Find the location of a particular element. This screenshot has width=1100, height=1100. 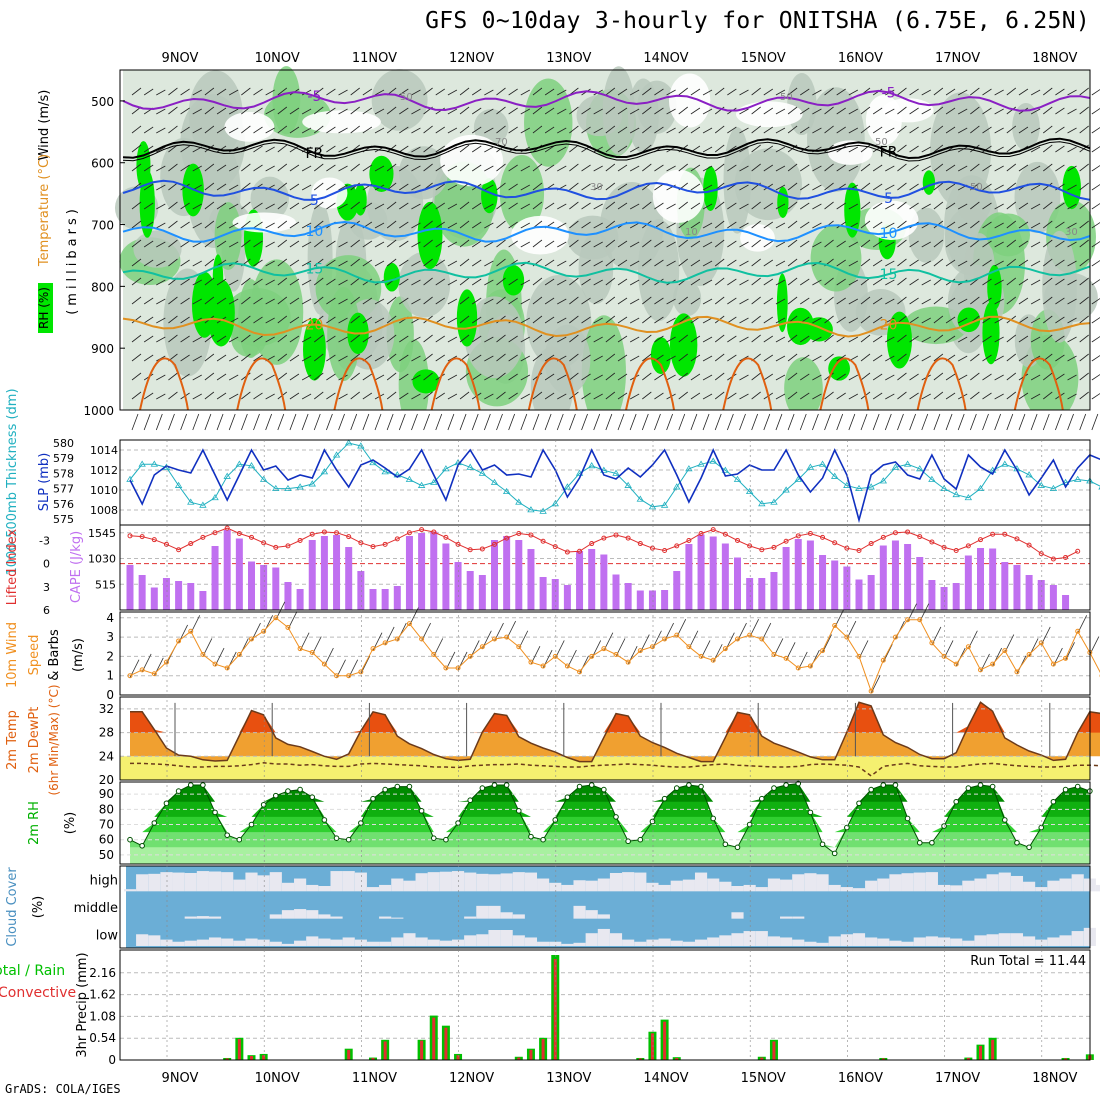

isotherm-label: -5 is located at coordinates (314, 97).